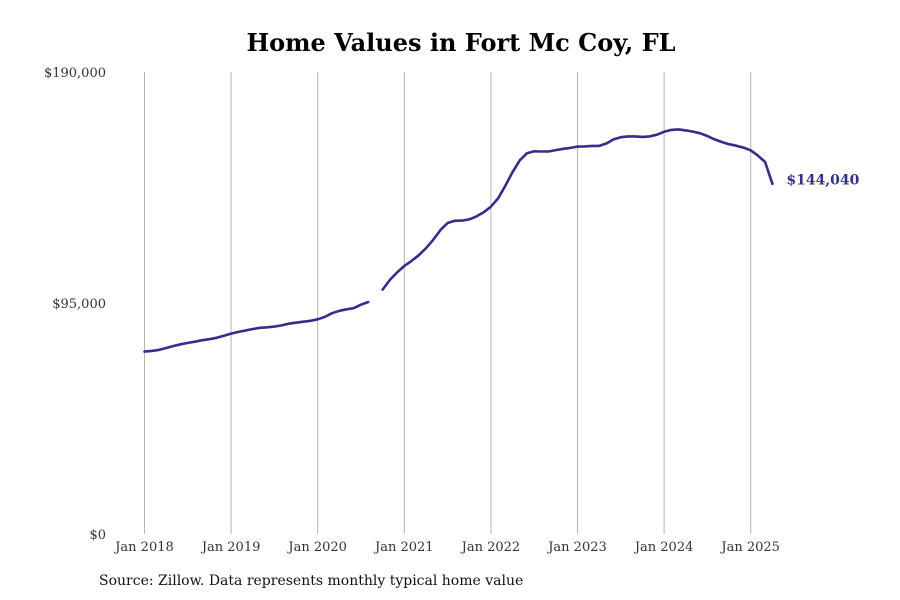 The image size is (900, 600). I want to click on x-tick-label: Jan 2025, so click(749, 547).